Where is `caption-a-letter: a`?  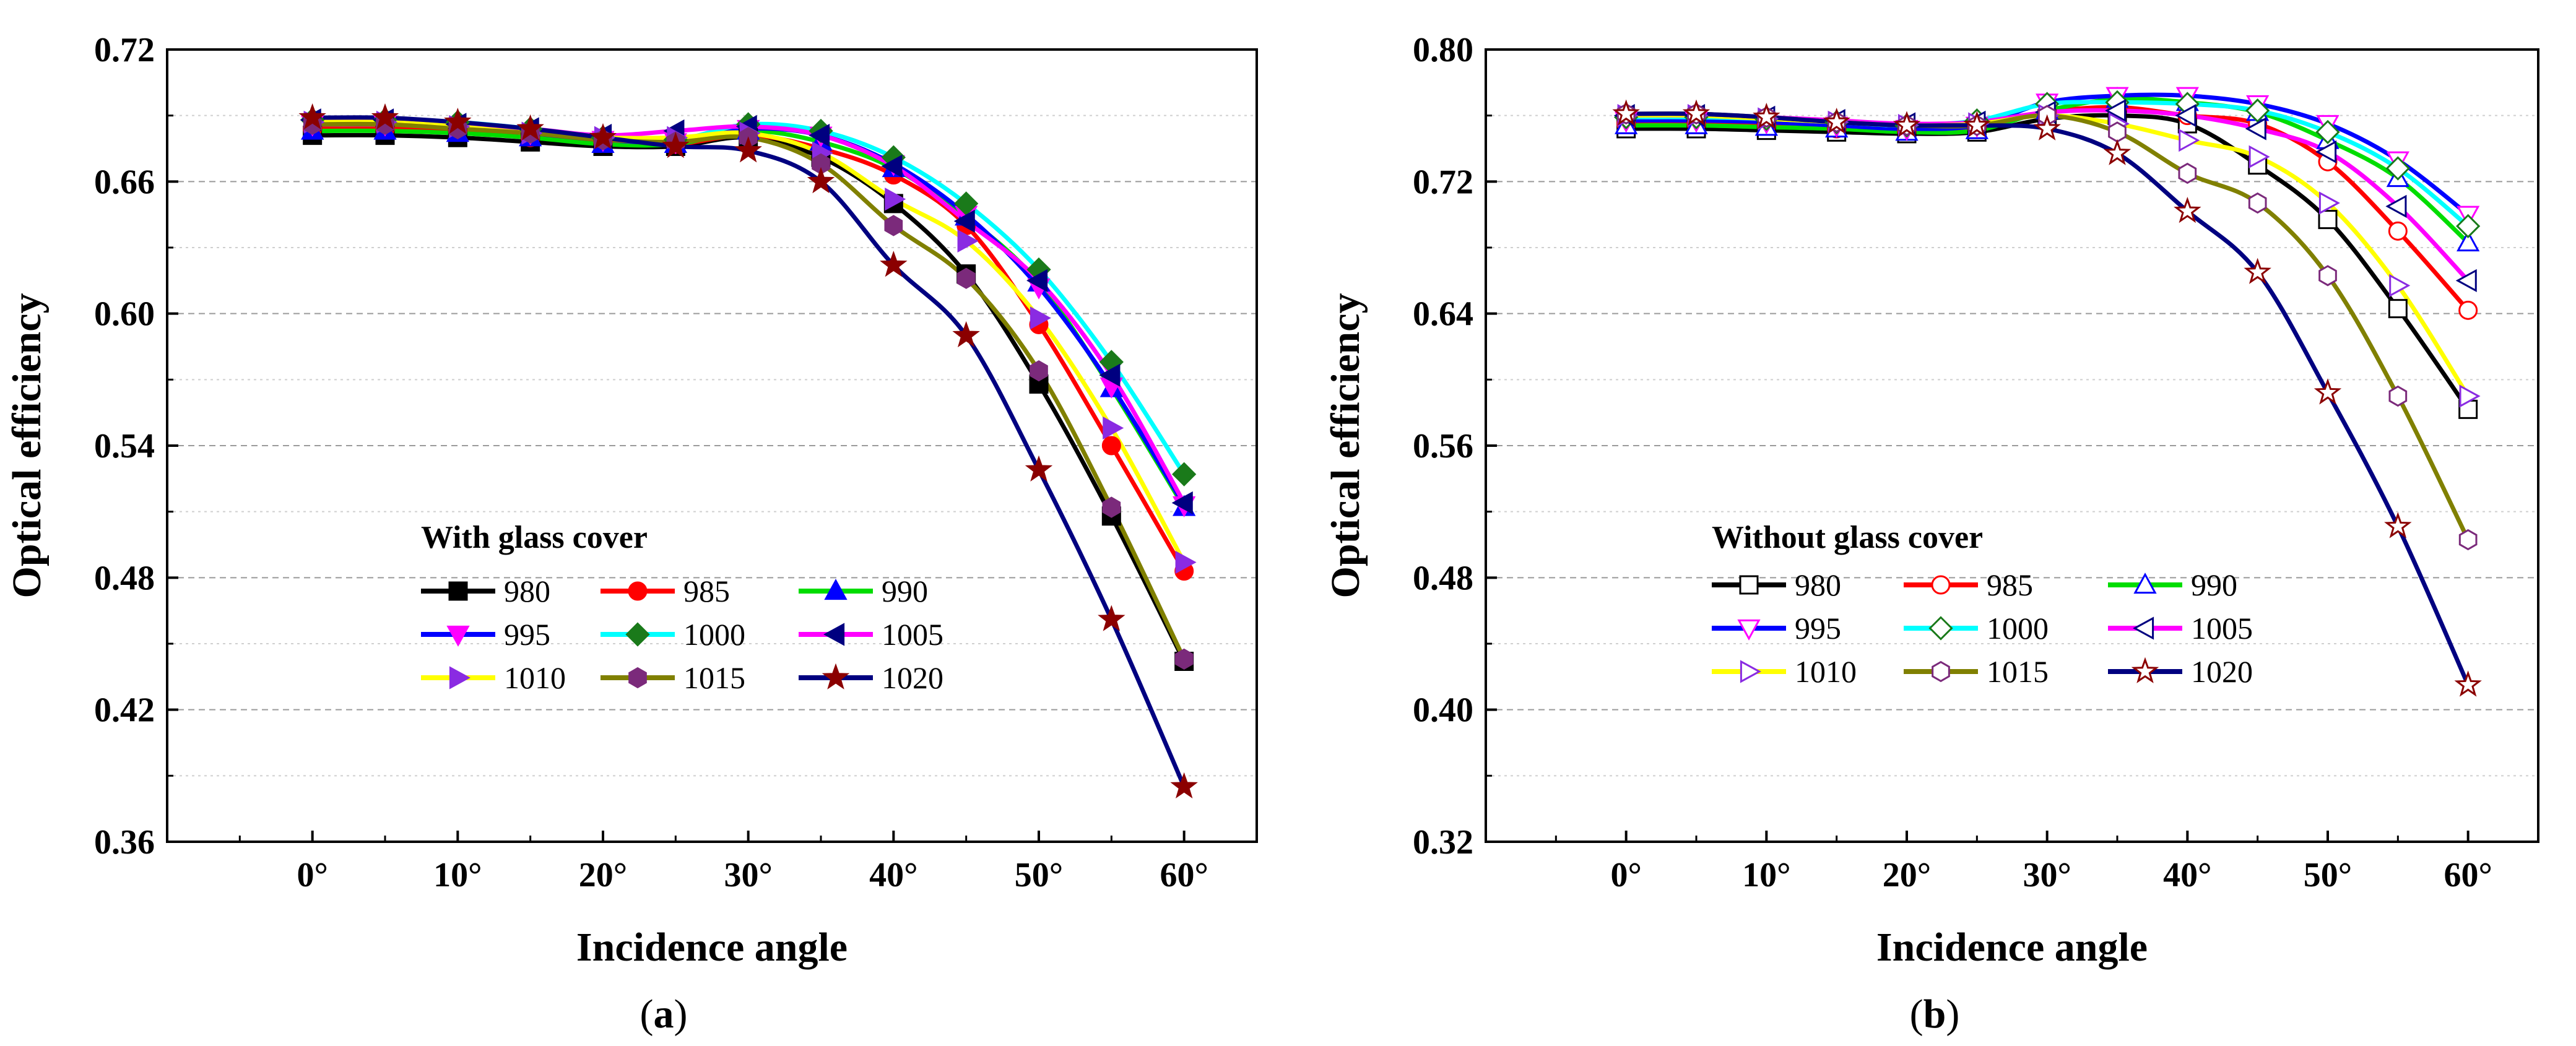 caption-a-letter: a is located at coordinates (664, 1015).